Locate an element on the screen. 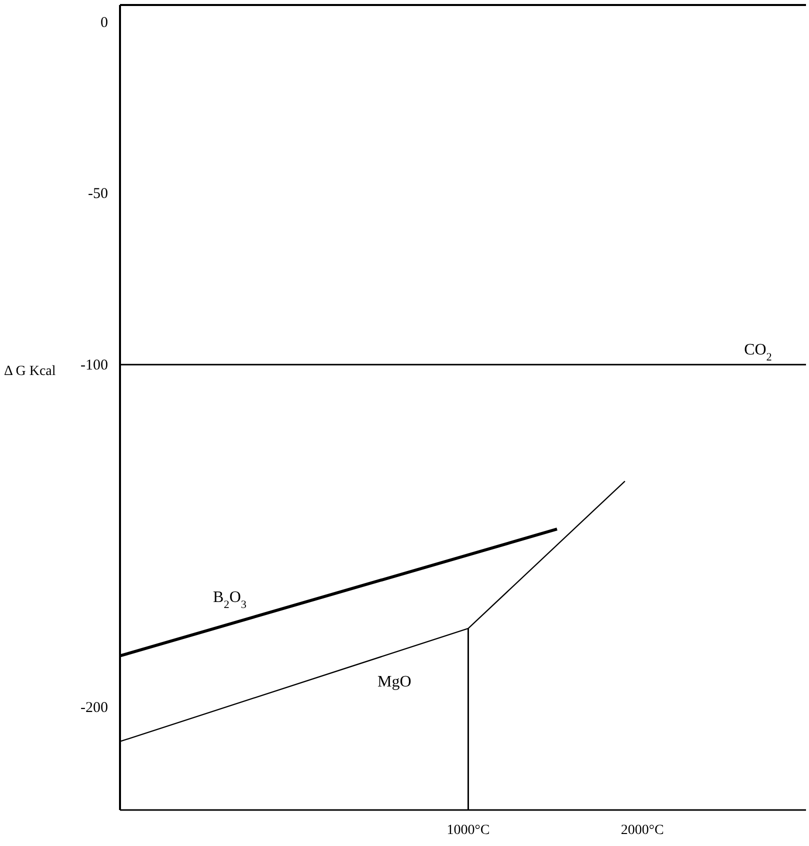 The height and width of the screenshot is (846, 809). x-tick-label: 2000°C is located at coordinates (642, 830).